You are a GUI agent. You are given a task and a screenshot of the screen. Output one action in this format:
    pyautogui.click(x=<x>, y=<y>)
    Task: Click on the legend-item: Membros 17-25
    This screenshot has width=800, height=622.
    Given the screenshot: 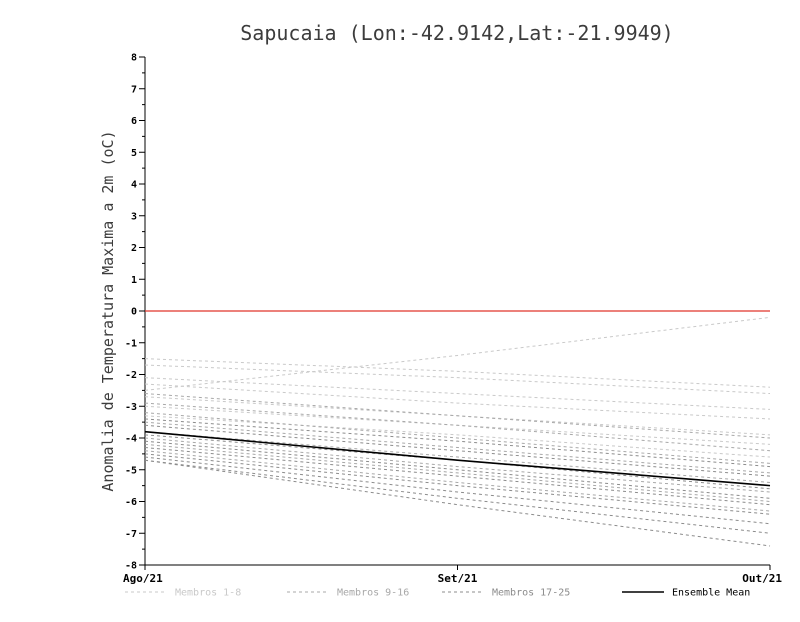 What is the action you would take?
    pyautogui.click(x=506, y=593)
    